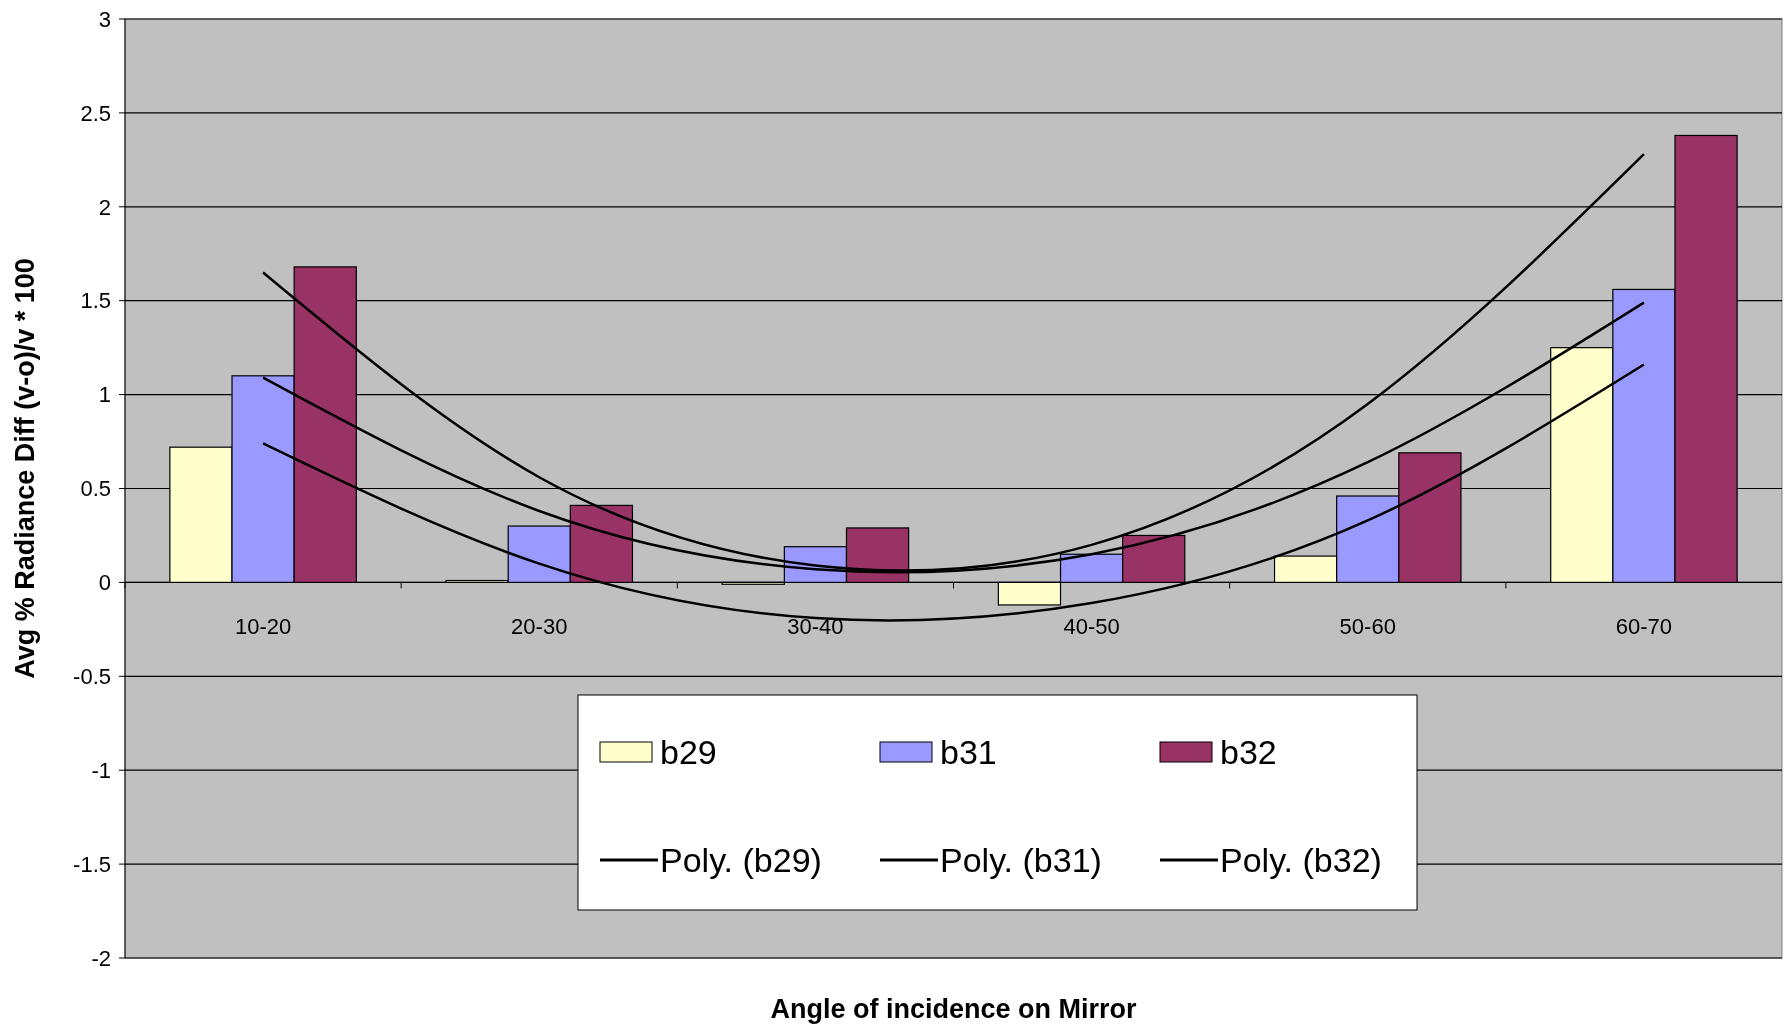  Describe the element at coordinates (101, 958) in the screenshot. I see `y-tick-label: -2` at that location.